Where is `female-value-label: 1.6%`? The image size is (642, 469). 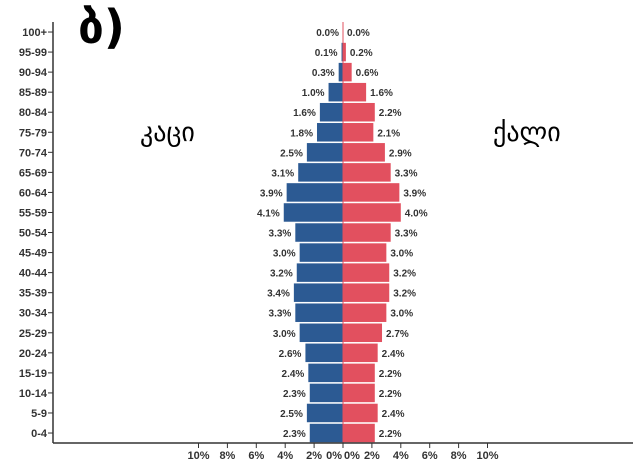 female-value-label: 1.6% is located at coordinates (381, 93).